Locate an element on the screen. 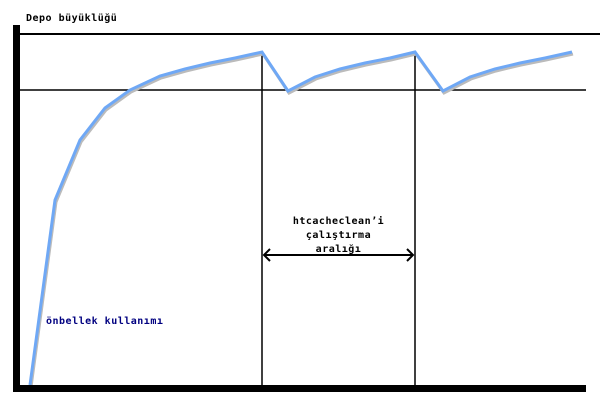  interval-label-line: aralığı is located at coordinates (338, 249).